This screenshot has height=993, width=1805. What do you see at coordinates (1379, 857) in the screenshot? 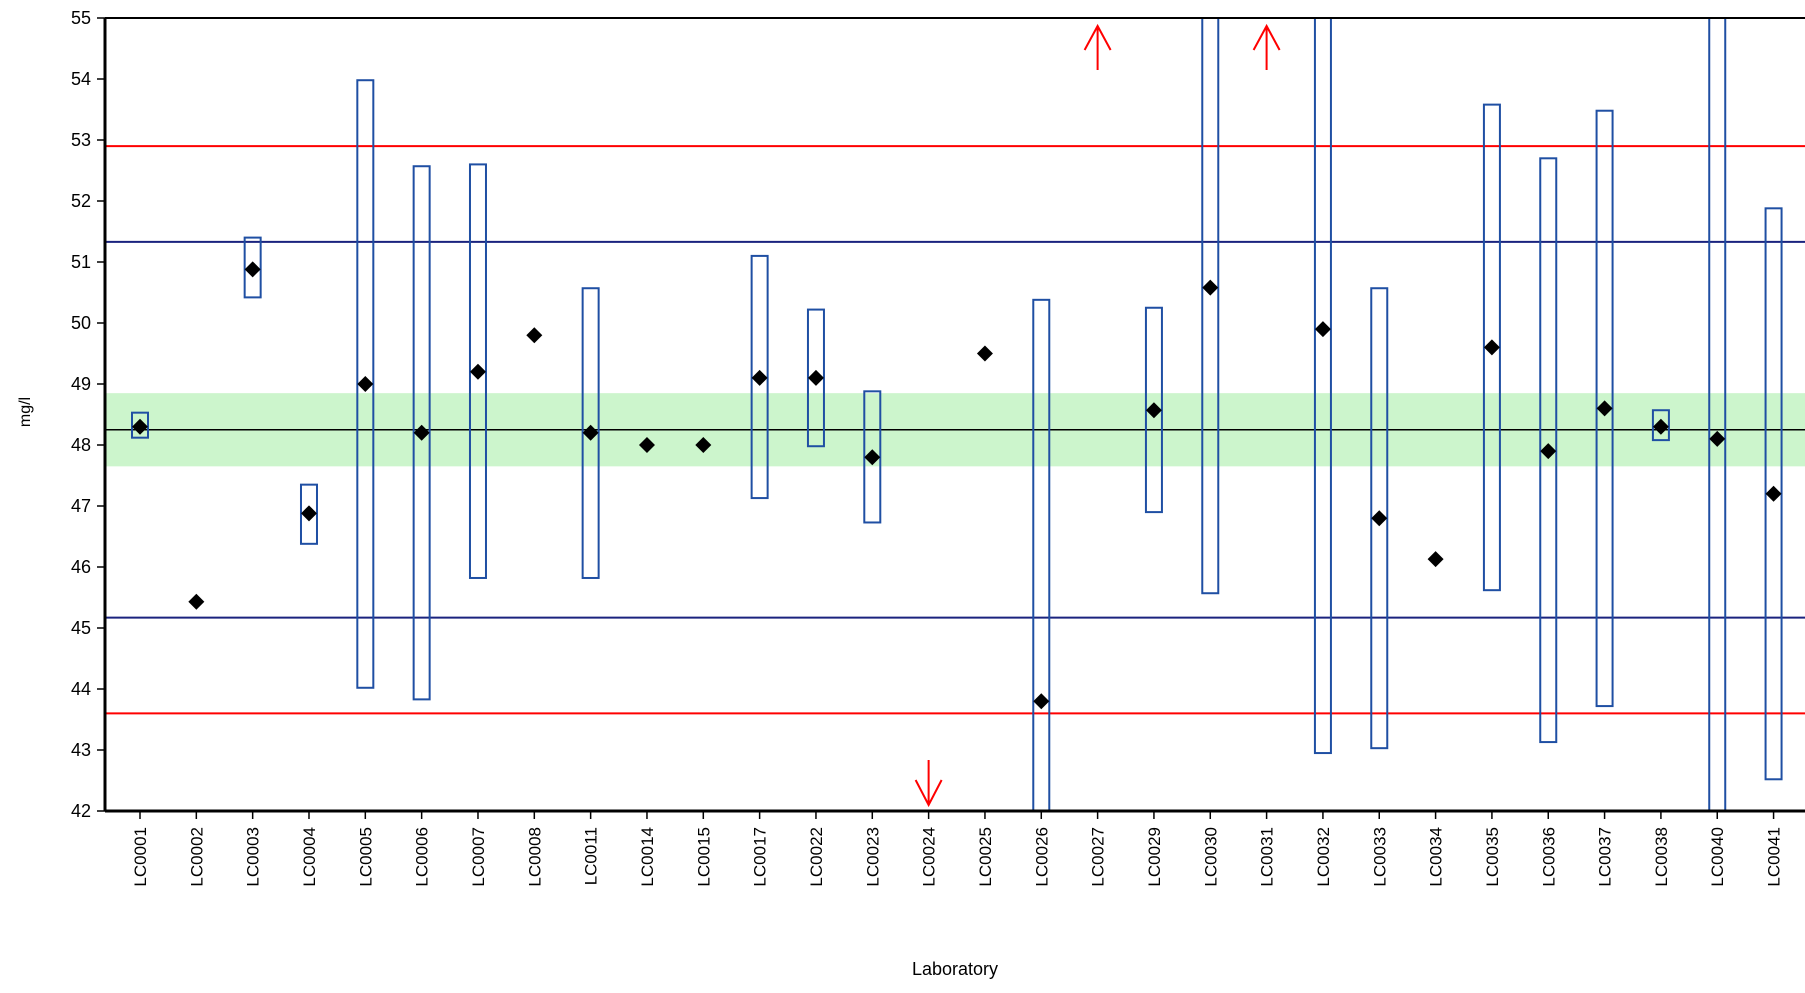
I see `x-tick-label-lc0033: LC0033` at bounding box center [1379, 857].